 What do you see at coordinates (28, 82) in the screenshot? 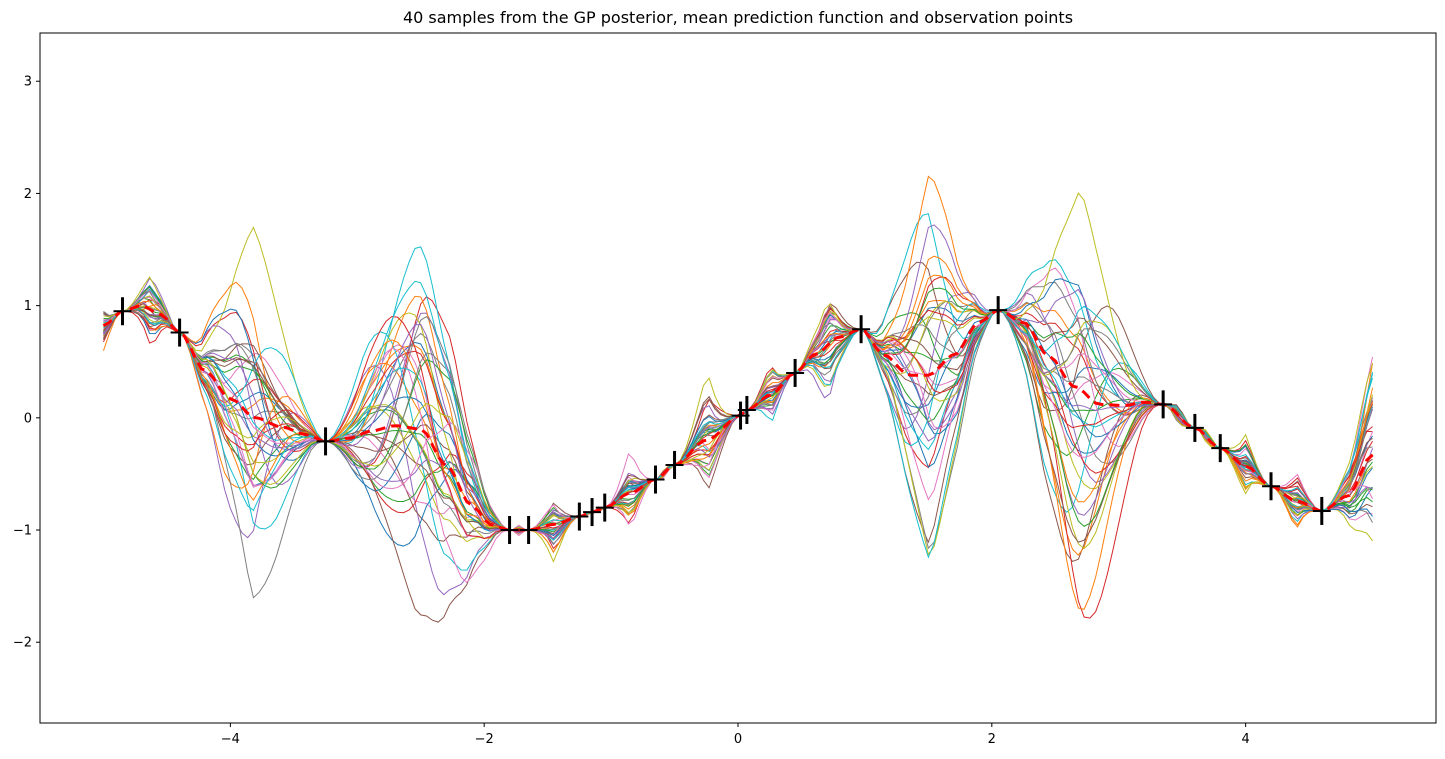
I see `y-tick-label: 3` at bounding box center [28, 82].